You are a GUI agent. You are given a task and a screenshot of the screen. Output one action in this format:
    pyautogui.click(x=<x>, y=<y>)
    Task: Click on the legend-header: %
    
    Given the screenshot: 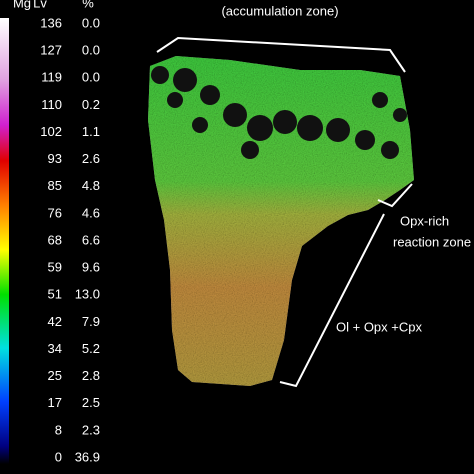 What is the action you would take?
    pyautogui.click(x=88, y=5)
    